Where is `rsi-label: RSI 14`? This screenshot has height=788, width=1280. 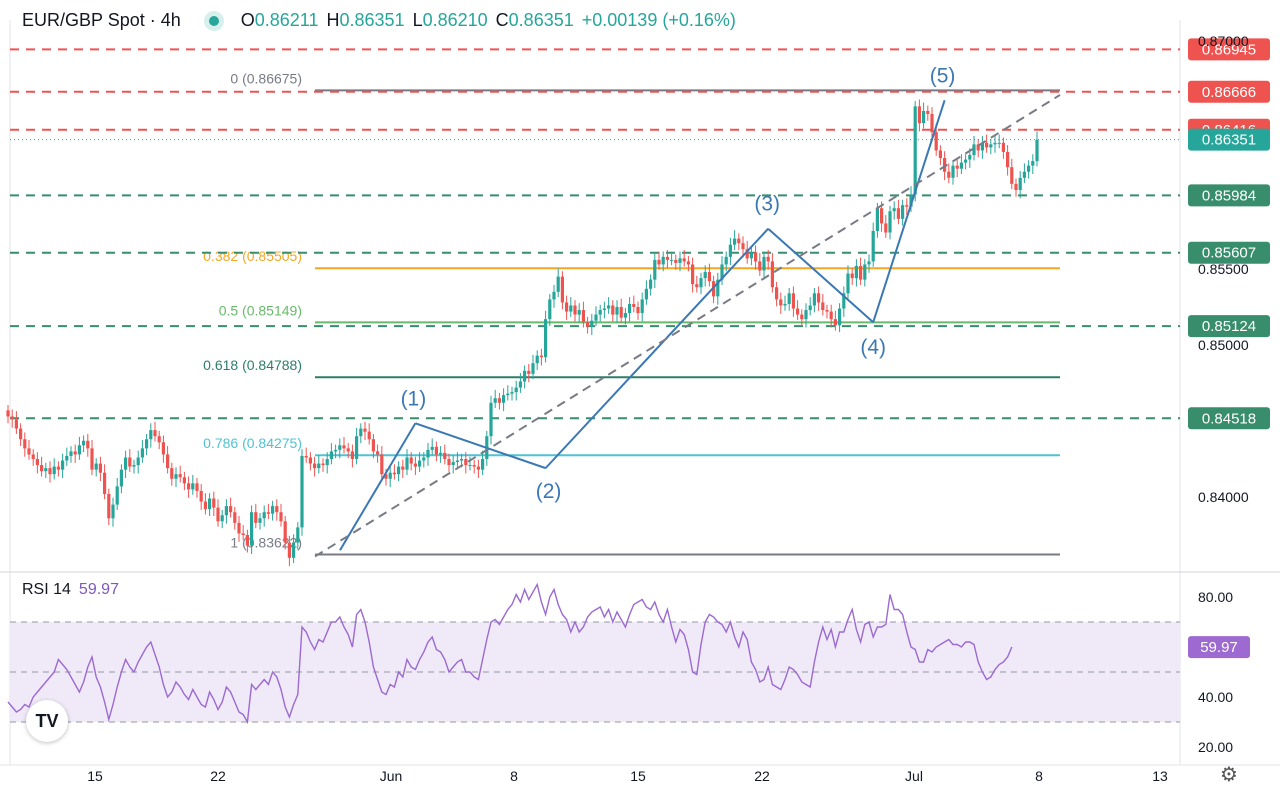
rsi-label: RSI 14 is located at coordinates (46, 589).